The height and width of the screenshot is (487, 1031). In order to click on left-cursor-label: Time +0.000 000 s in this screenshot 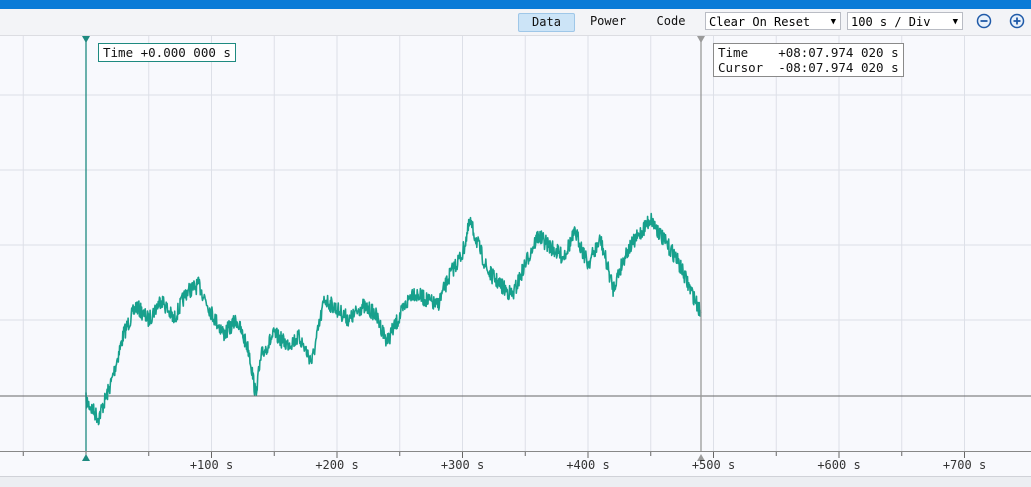, I will do `click(167, 52)`.